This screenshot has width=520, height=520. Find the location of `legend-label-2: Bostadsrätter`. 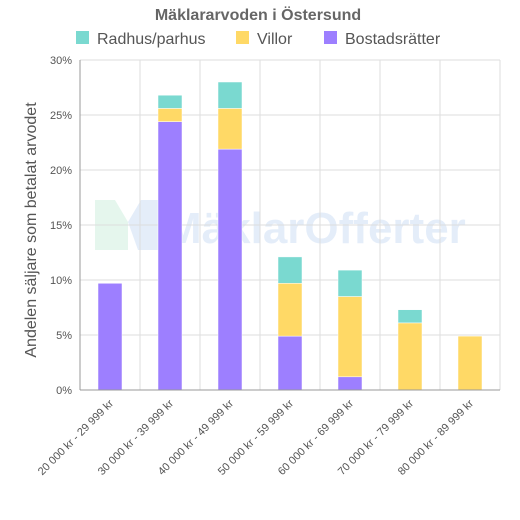

legend-label-2: Bostadsrätter is located at coordinates (393, 39).